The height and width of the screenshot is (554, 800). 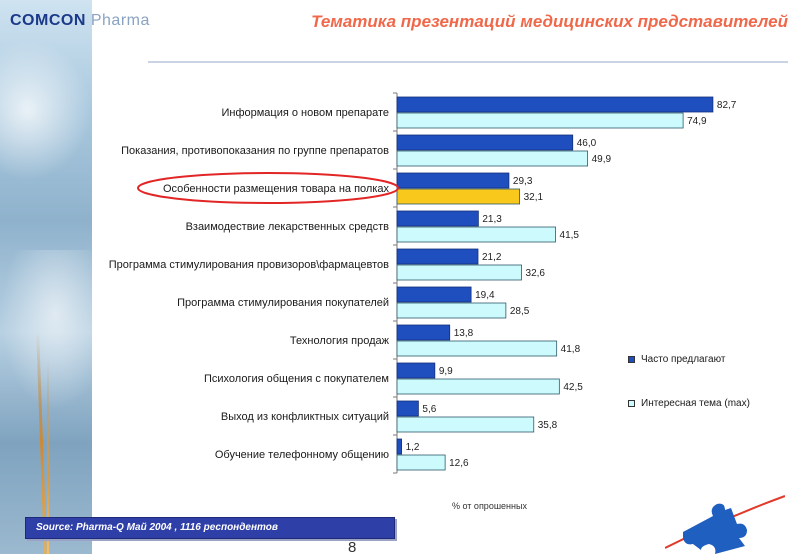 I want to click on value-label-interest: 35,8, so click(x=548, y=425).